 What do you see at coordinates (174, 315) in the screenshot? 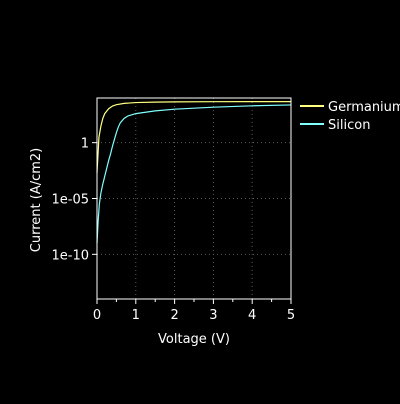
I see `x-tick-label: 2` at bounding box center [174, 315].